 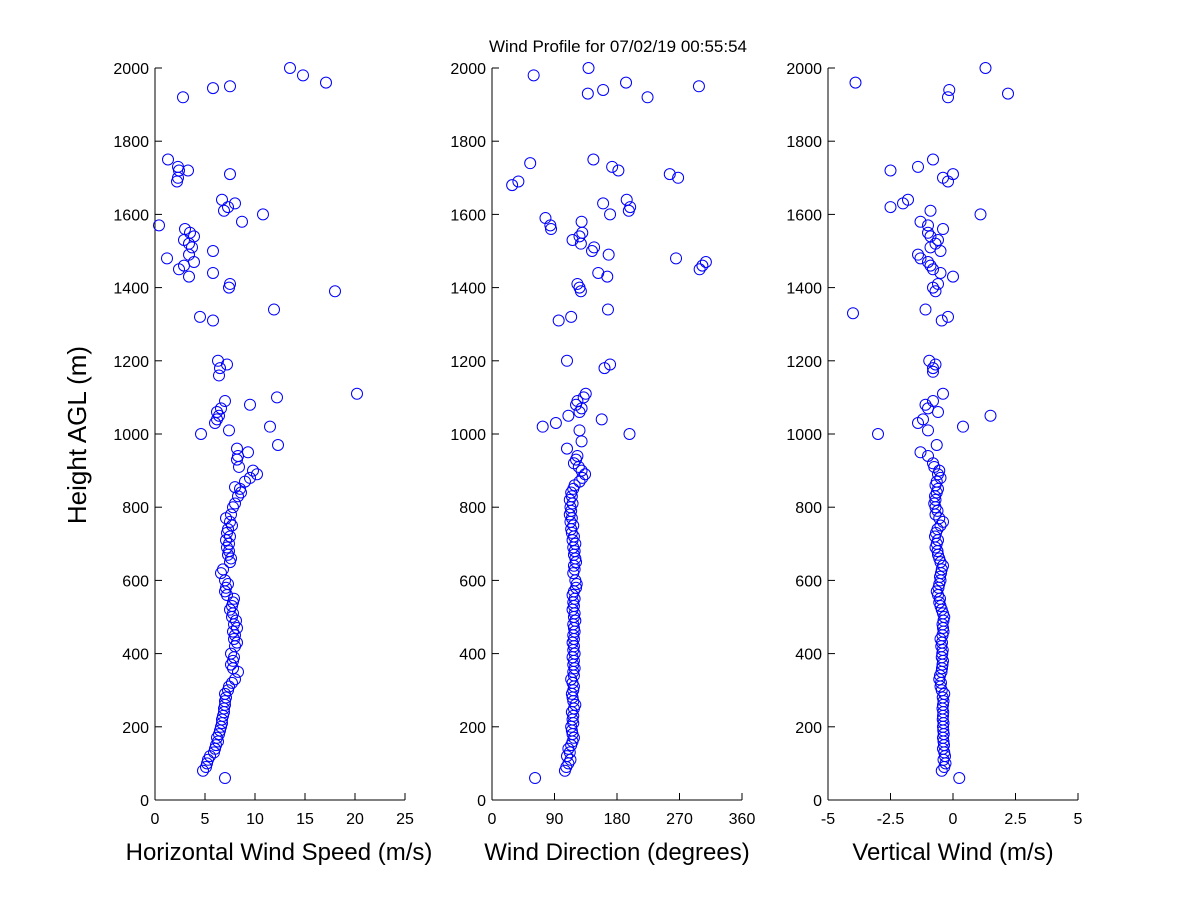 I want to click on speed-ytick-label: 800, so click(x=135, y=508).